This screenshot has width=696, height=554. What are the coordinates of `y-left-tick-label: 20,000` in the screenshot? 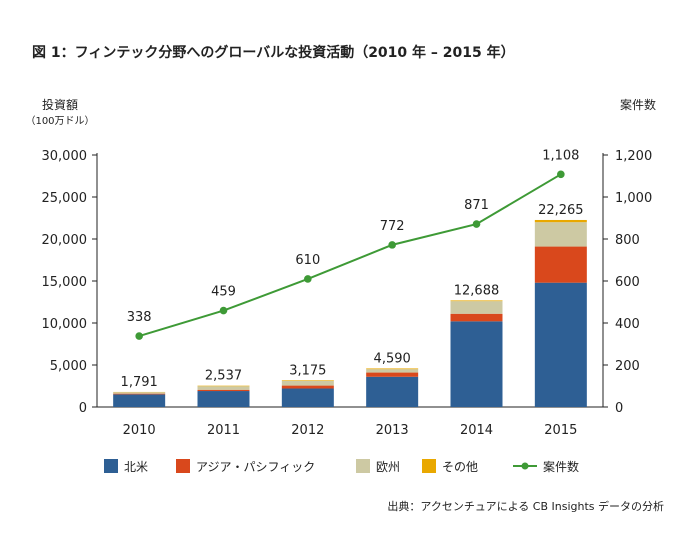 It's located at (65, 240).